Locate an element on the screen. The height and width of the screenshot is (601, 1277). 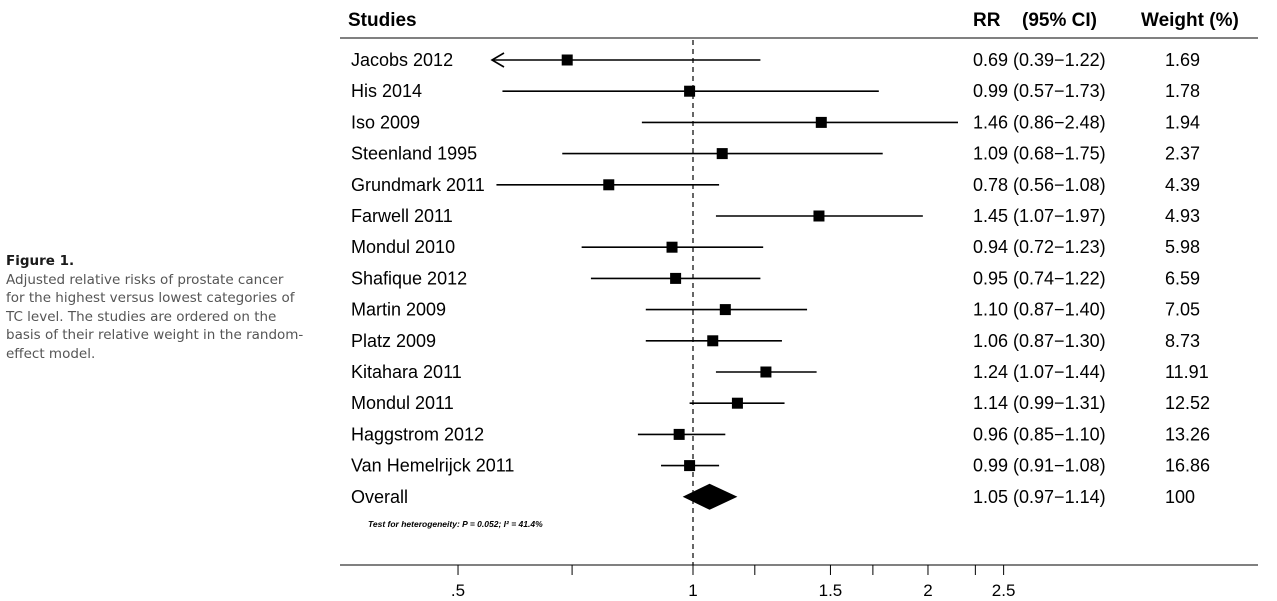
study-rr-ci: 0.78 (0.56−1.08) is located at coordinates (1039, 185).